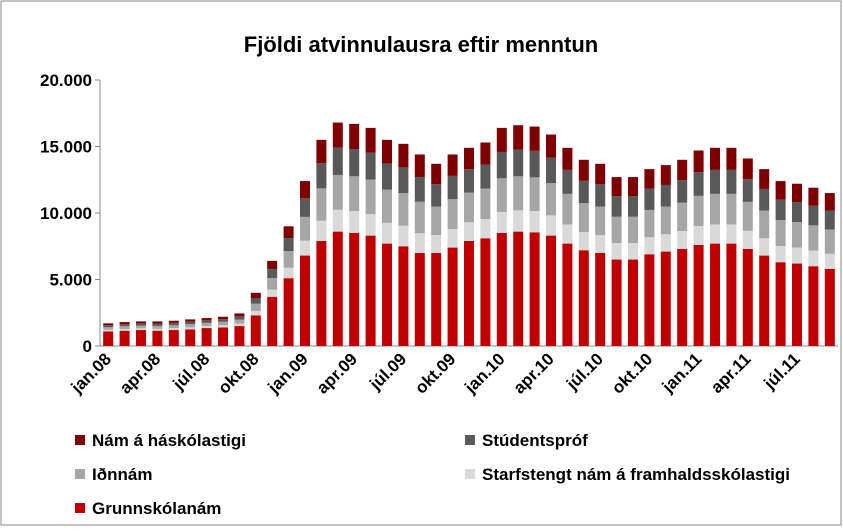 This screenshot has width=843, height=532. Describe the element at coordinates (66, 213) in the screenshot. I see `y-tick-label: 10.000` at that location.